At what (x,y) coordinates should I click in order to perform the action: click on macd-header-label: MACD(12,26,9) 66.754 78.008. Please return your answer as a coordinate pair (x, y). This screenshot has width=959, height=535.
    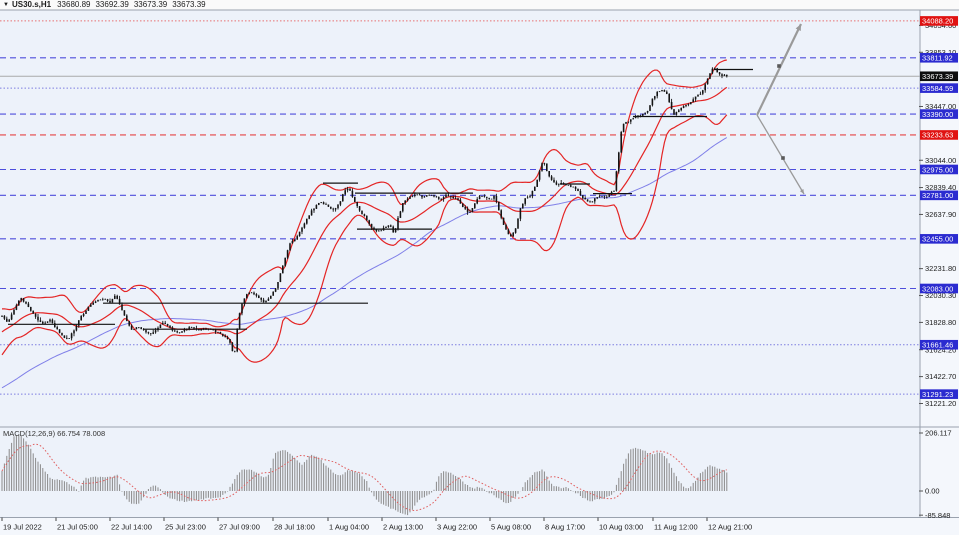
    Looking at the image, I should click on (54, 433).